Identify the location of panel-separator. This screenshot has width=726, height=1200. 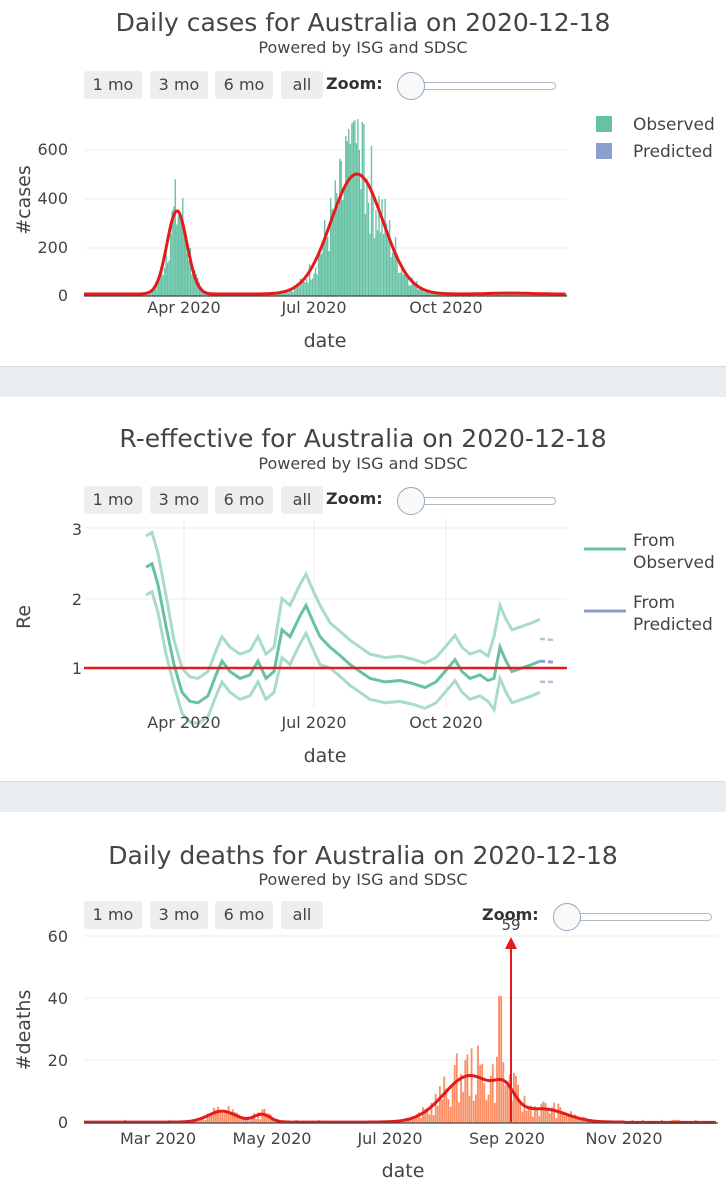
(363, 797).